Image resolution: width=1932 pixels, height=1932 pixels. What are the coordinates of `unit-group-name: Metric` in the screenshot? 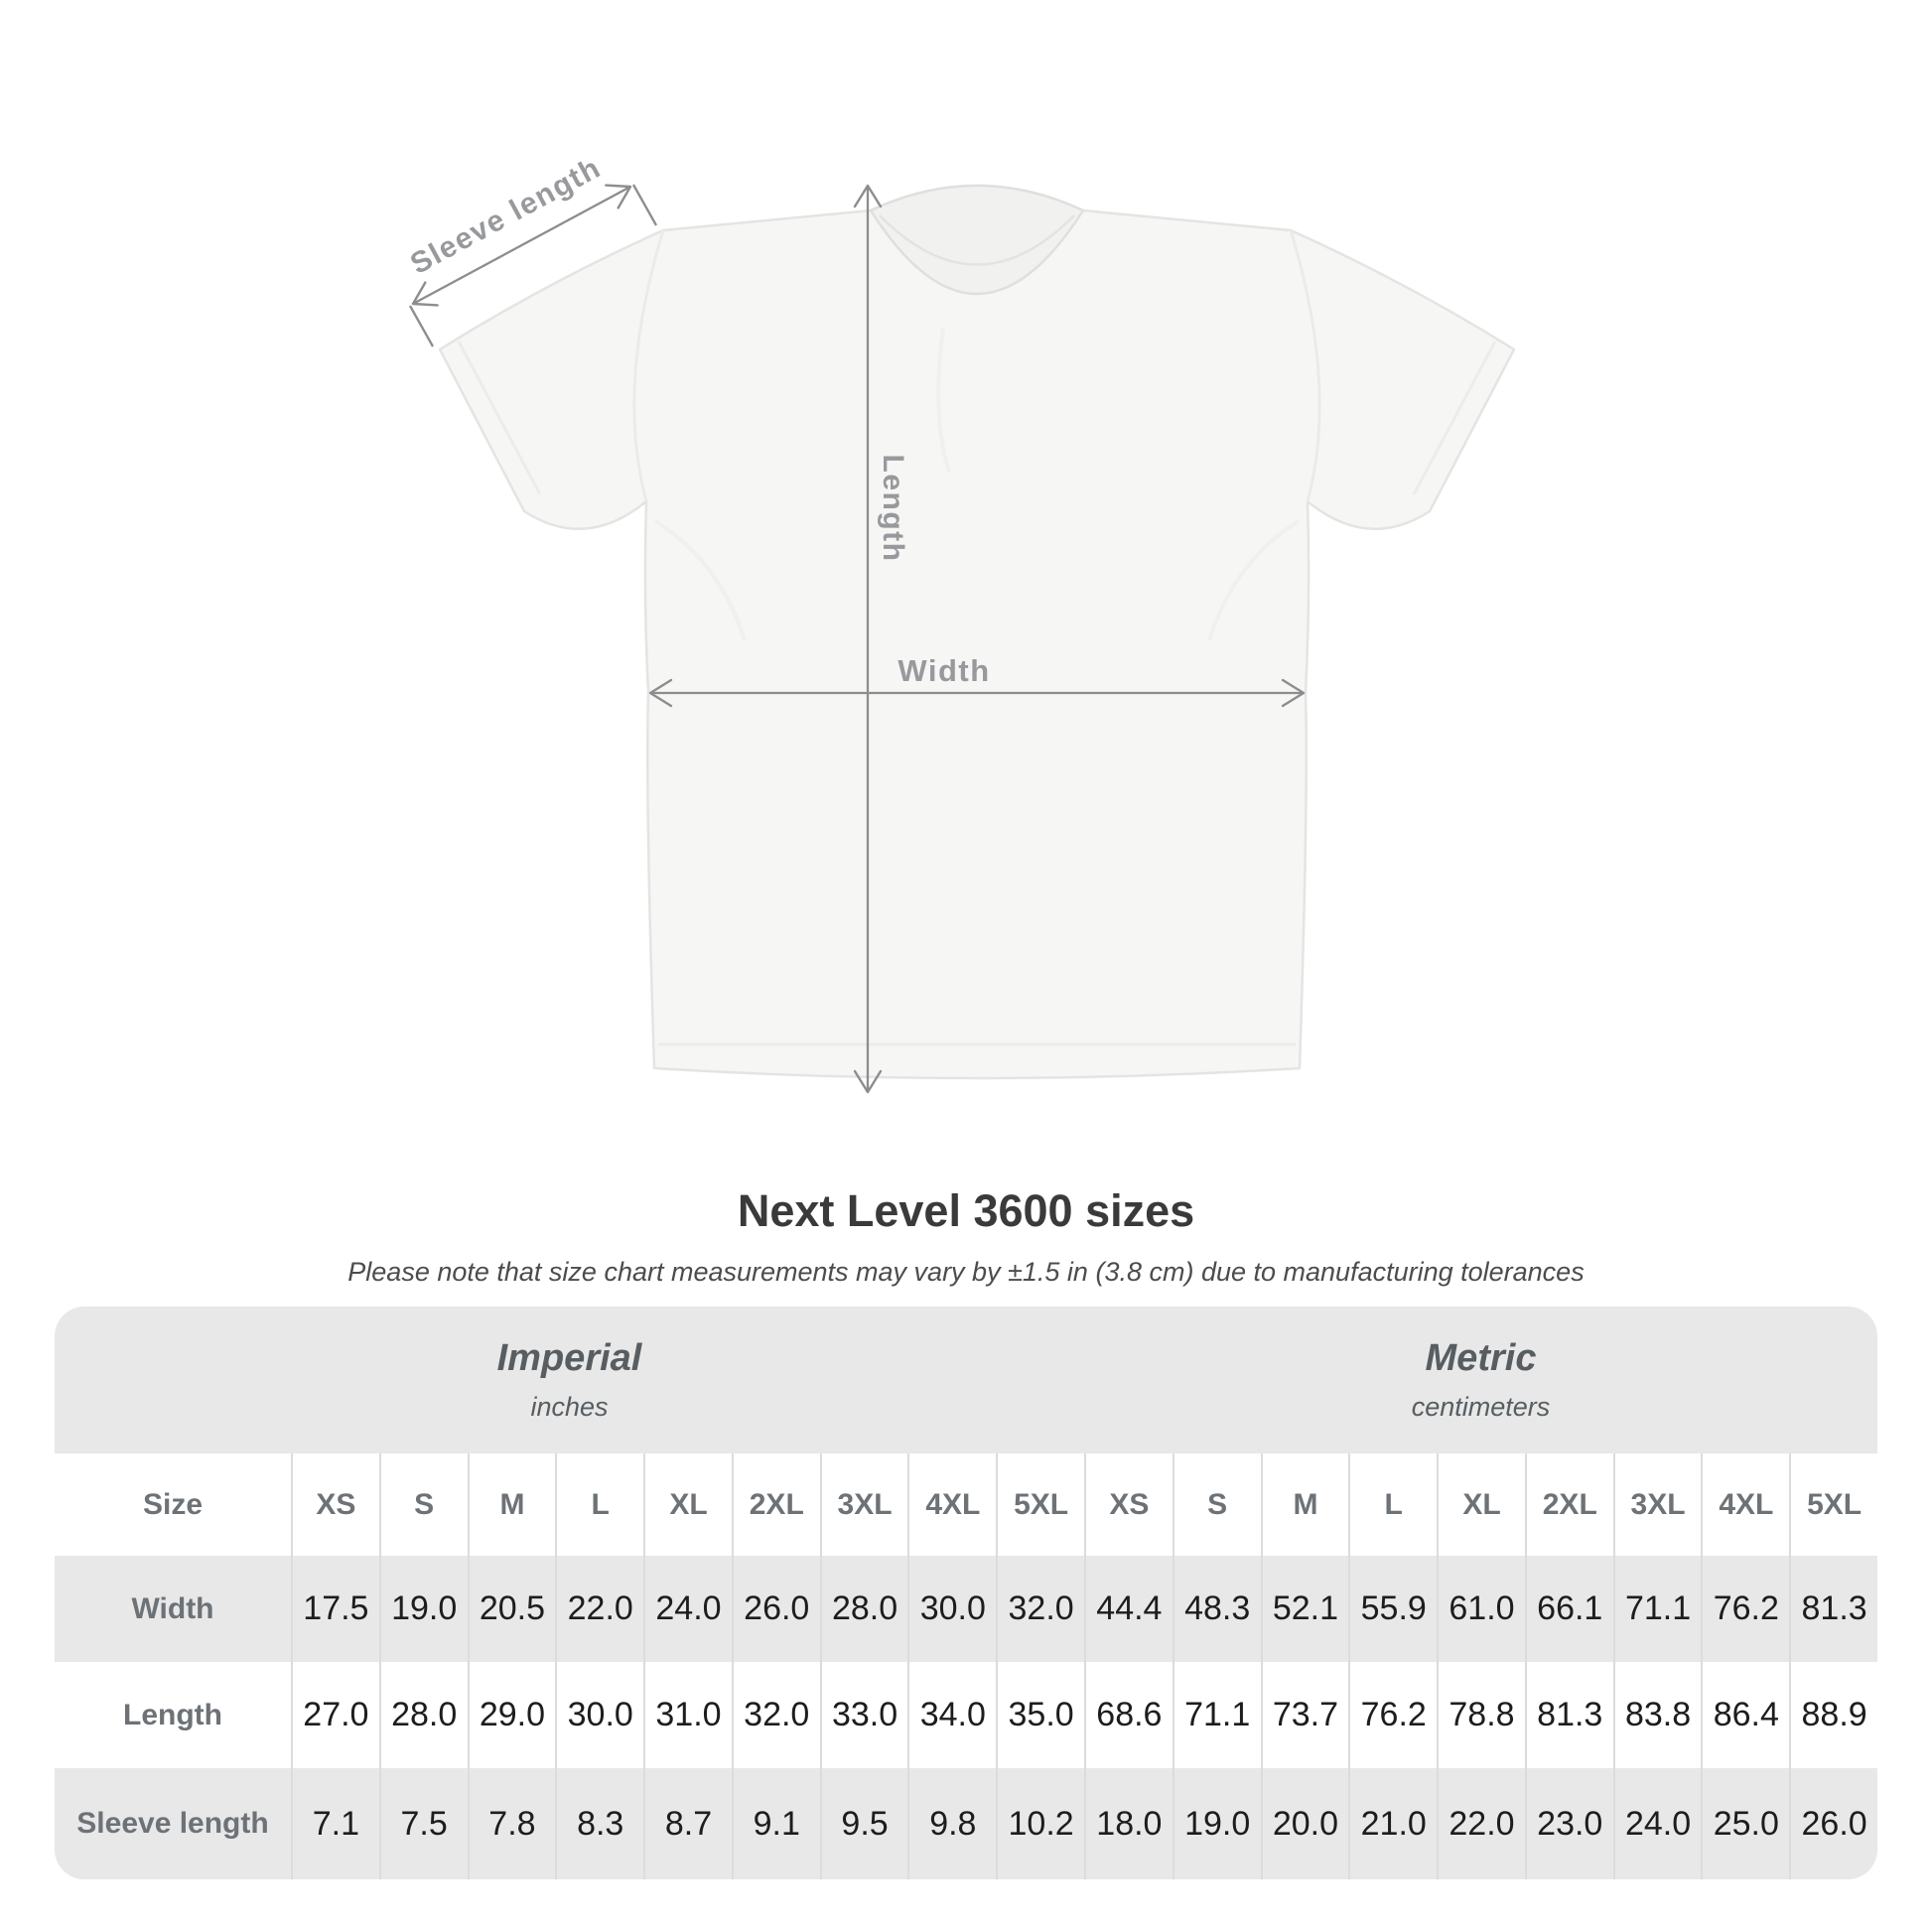 It's located at (1481, 1358).